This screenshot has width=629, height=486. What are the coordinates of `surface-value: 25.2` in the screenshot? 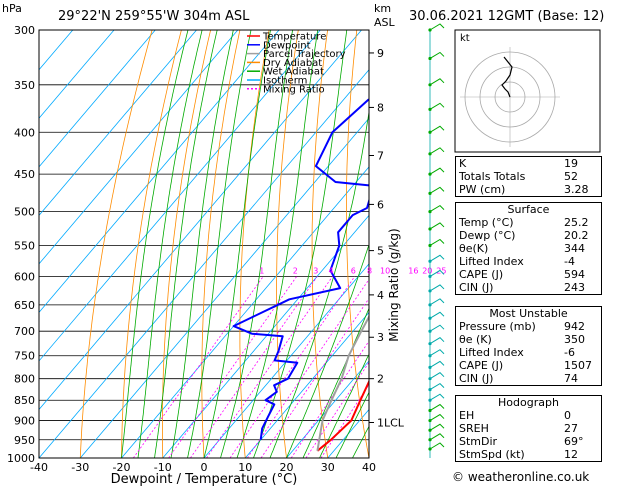 It's located at (576, 222).